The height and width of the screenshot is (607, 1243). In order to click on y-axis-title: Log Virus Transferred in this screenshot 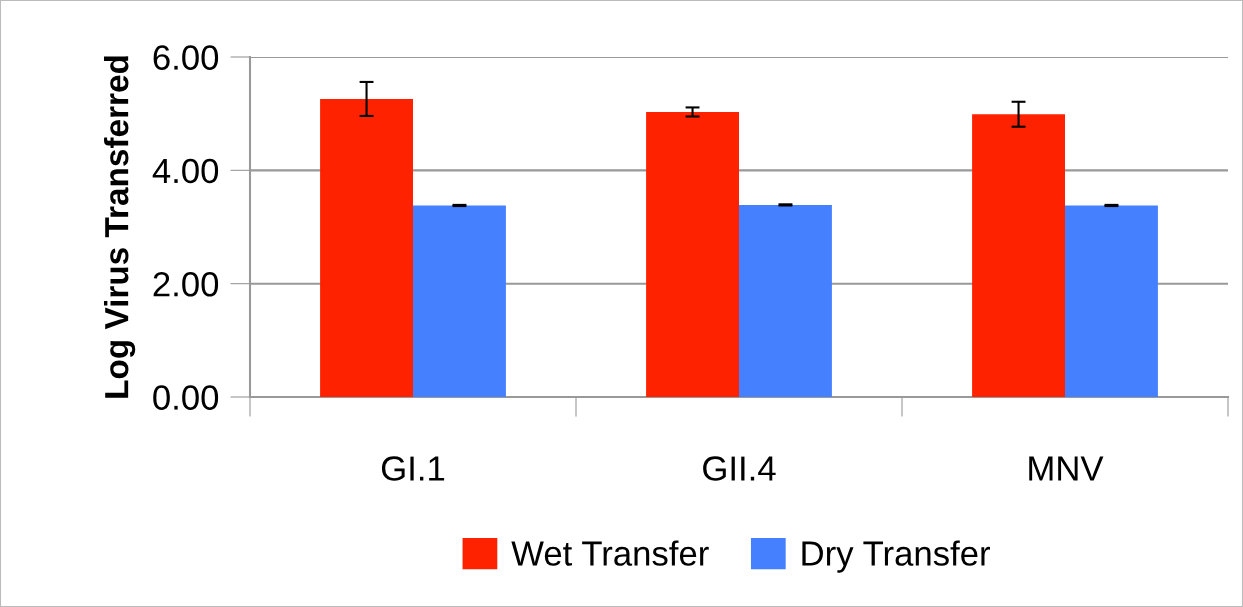, I will do `click(119, 227)`.